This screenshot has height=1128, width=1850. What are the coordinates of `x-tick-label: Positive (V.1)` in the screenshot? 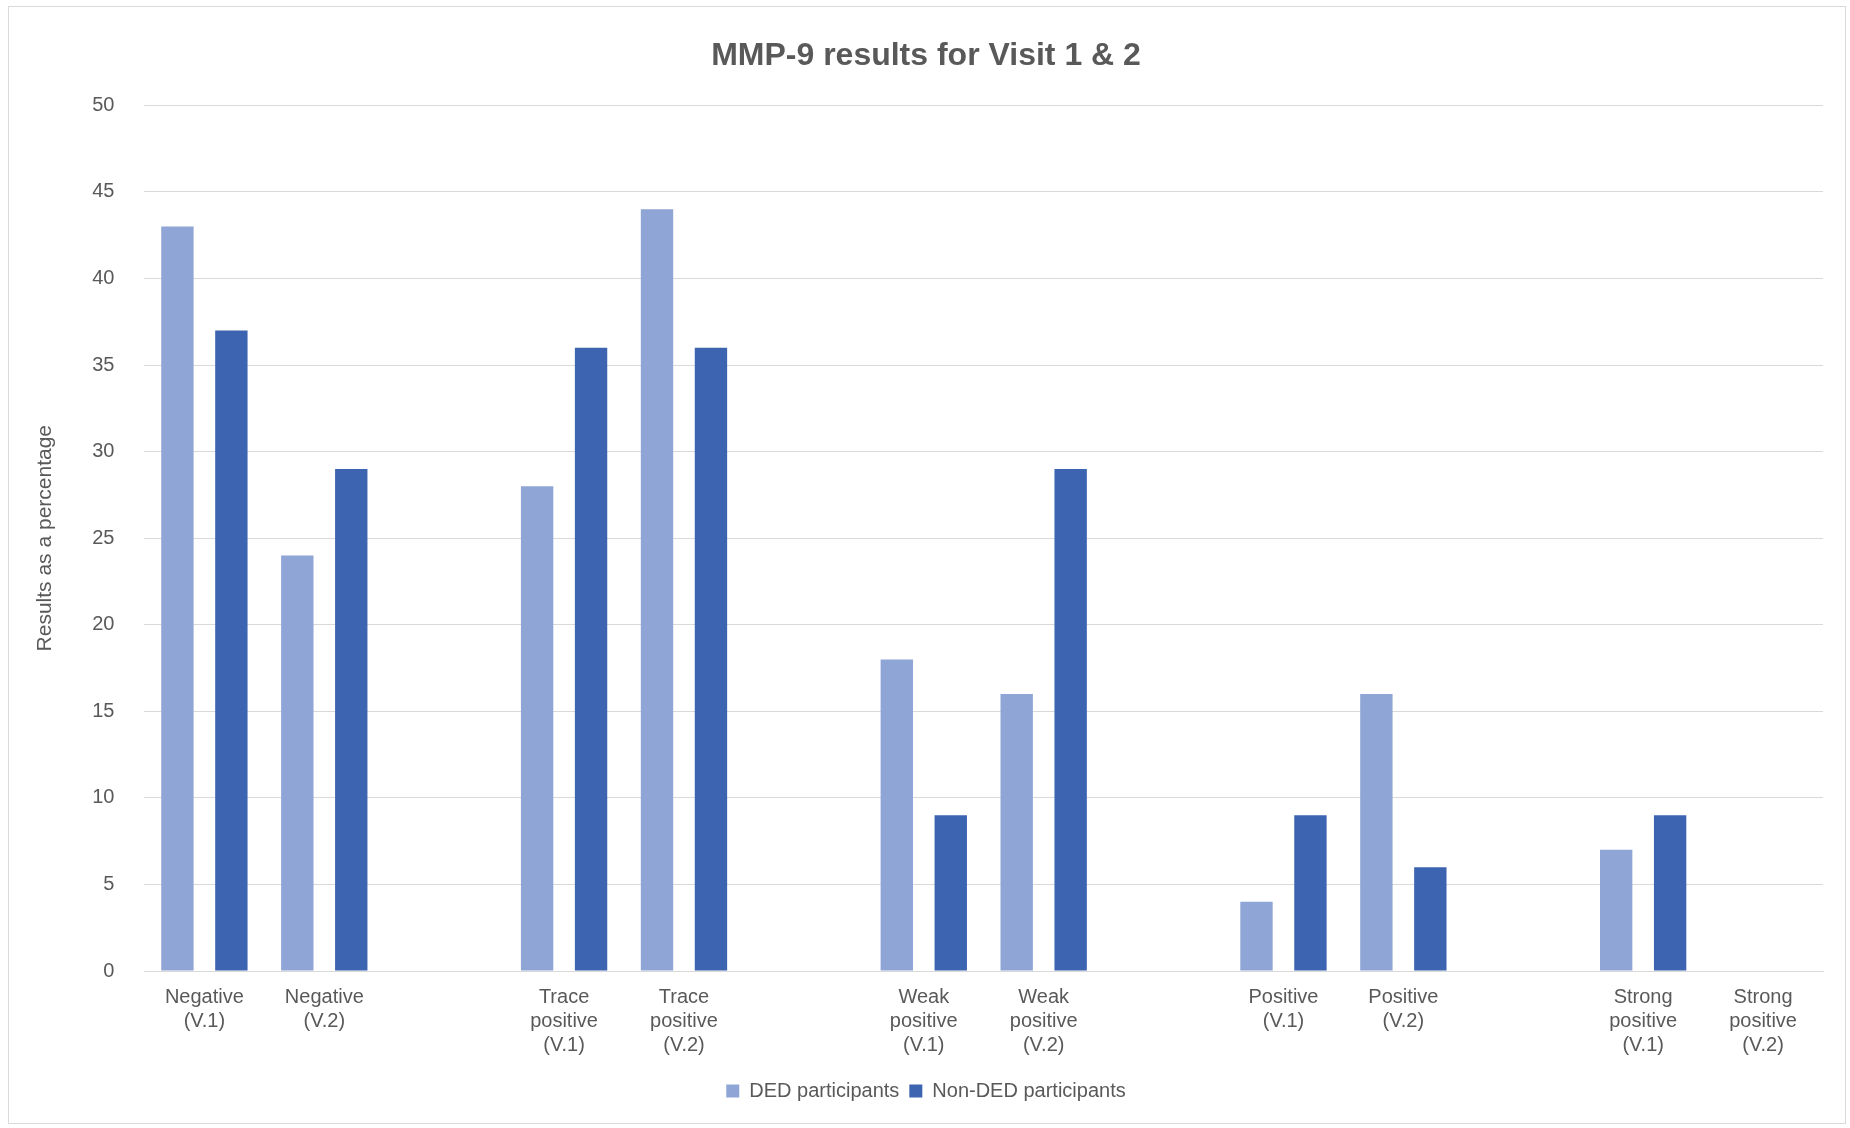 It's located at (1283, 1007).